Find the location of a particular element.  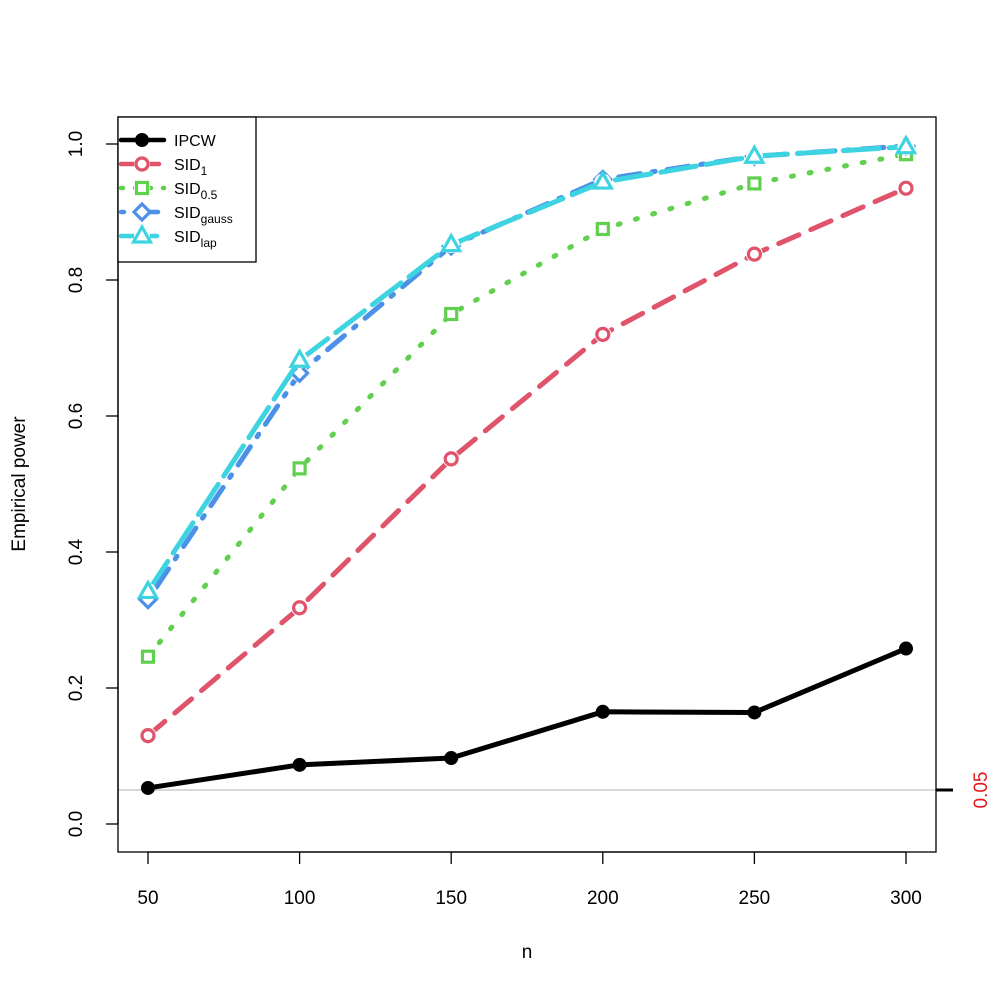

legend-item-ipcw: IPCW is located at coordinates (167, 141).